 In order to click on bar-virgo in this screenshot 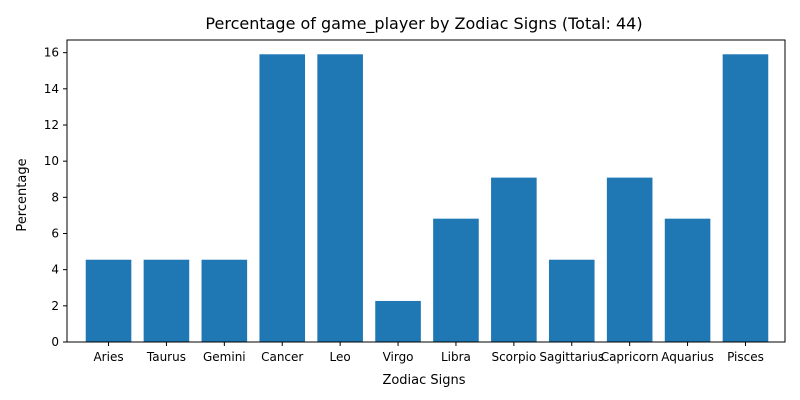, I will do `click(398, 321)`.